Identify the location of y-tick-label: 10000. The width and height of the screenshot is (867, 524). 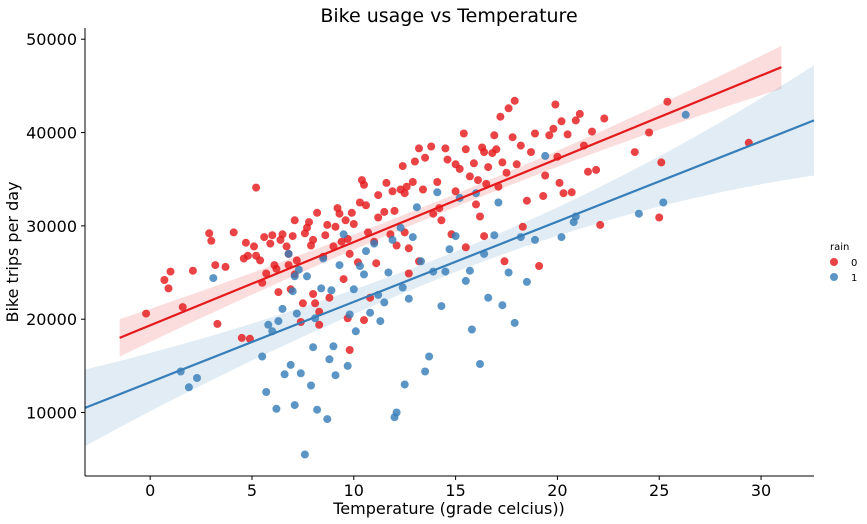
(51, 413).